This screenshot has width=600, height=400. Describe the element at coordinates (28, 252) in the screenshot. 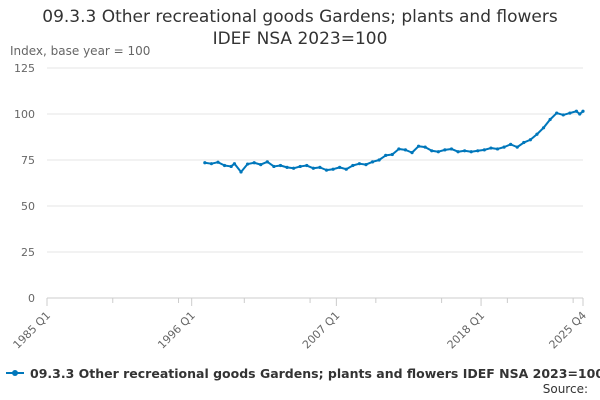

I see `y-tick-label: 25` at that location.